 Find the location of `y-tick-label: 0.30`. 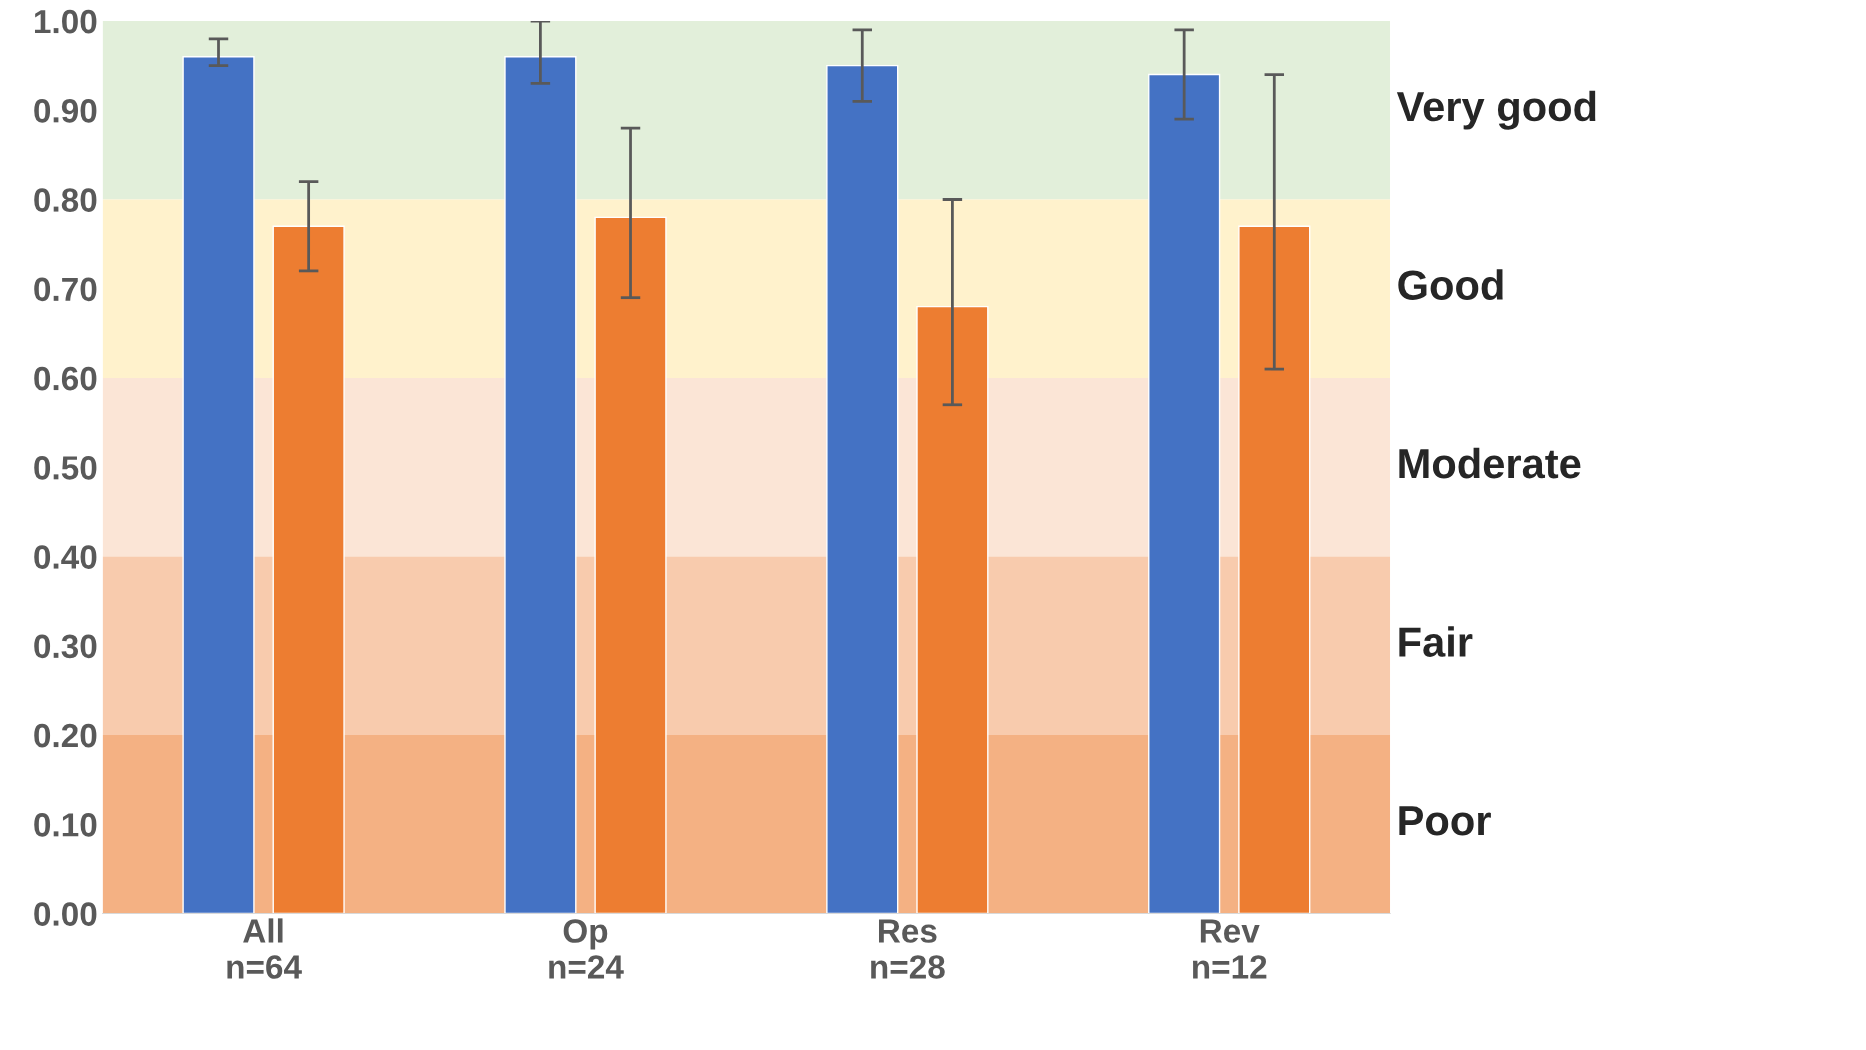

y-tick-label: 0.30 is located at coordinates (65, 646).